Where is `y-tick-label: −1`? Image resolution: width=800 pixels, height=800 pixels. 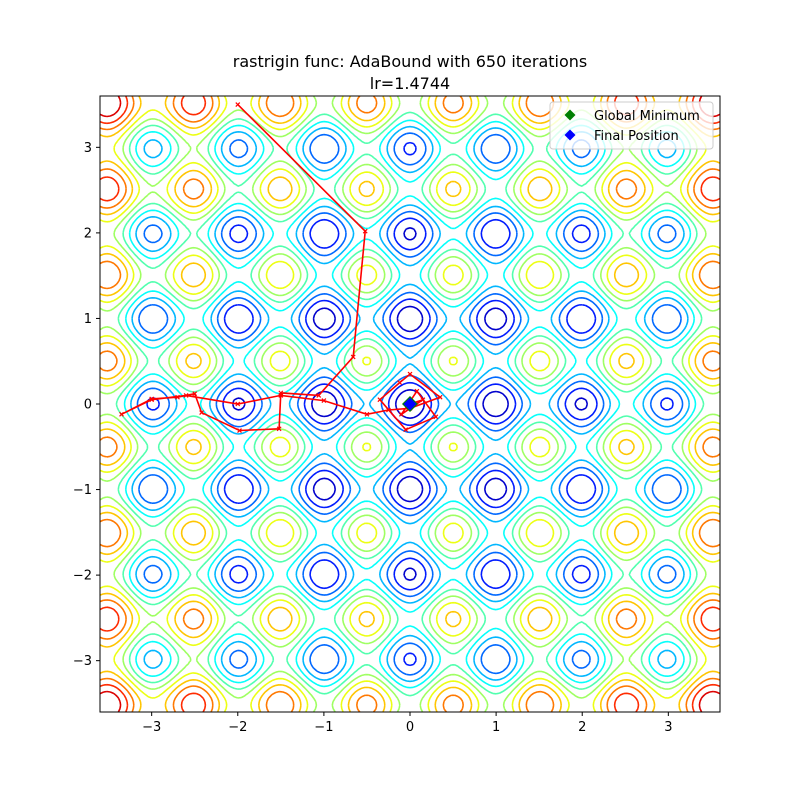 y-tick-label: −1 is located at coordinates (82, 490).